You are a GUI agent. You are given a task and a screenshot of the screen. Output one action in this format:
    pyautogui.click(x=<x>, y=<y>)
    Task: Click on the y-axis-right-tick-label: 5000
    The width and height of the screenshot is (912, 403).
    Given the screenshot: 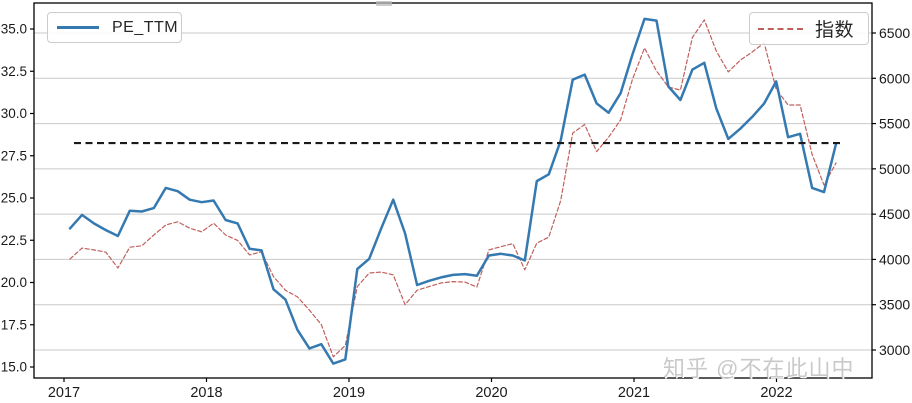 What is the action you would take?
    pyautogui.click(x=894, y=169)
    